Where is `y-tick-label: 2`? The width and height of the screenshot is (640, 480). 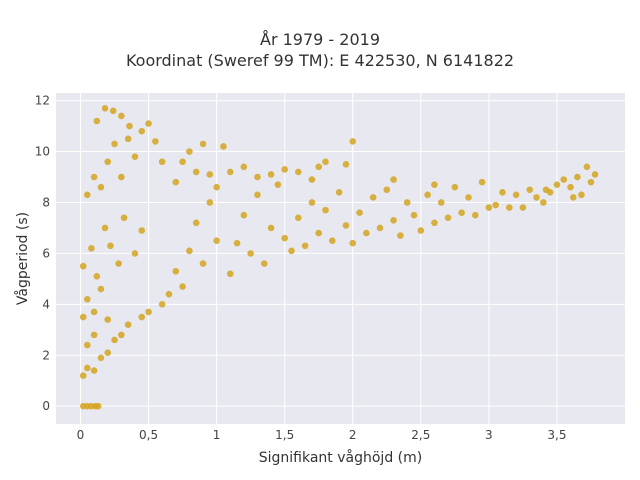 y-tick-label: 2 is located at coordinates (46, 355).